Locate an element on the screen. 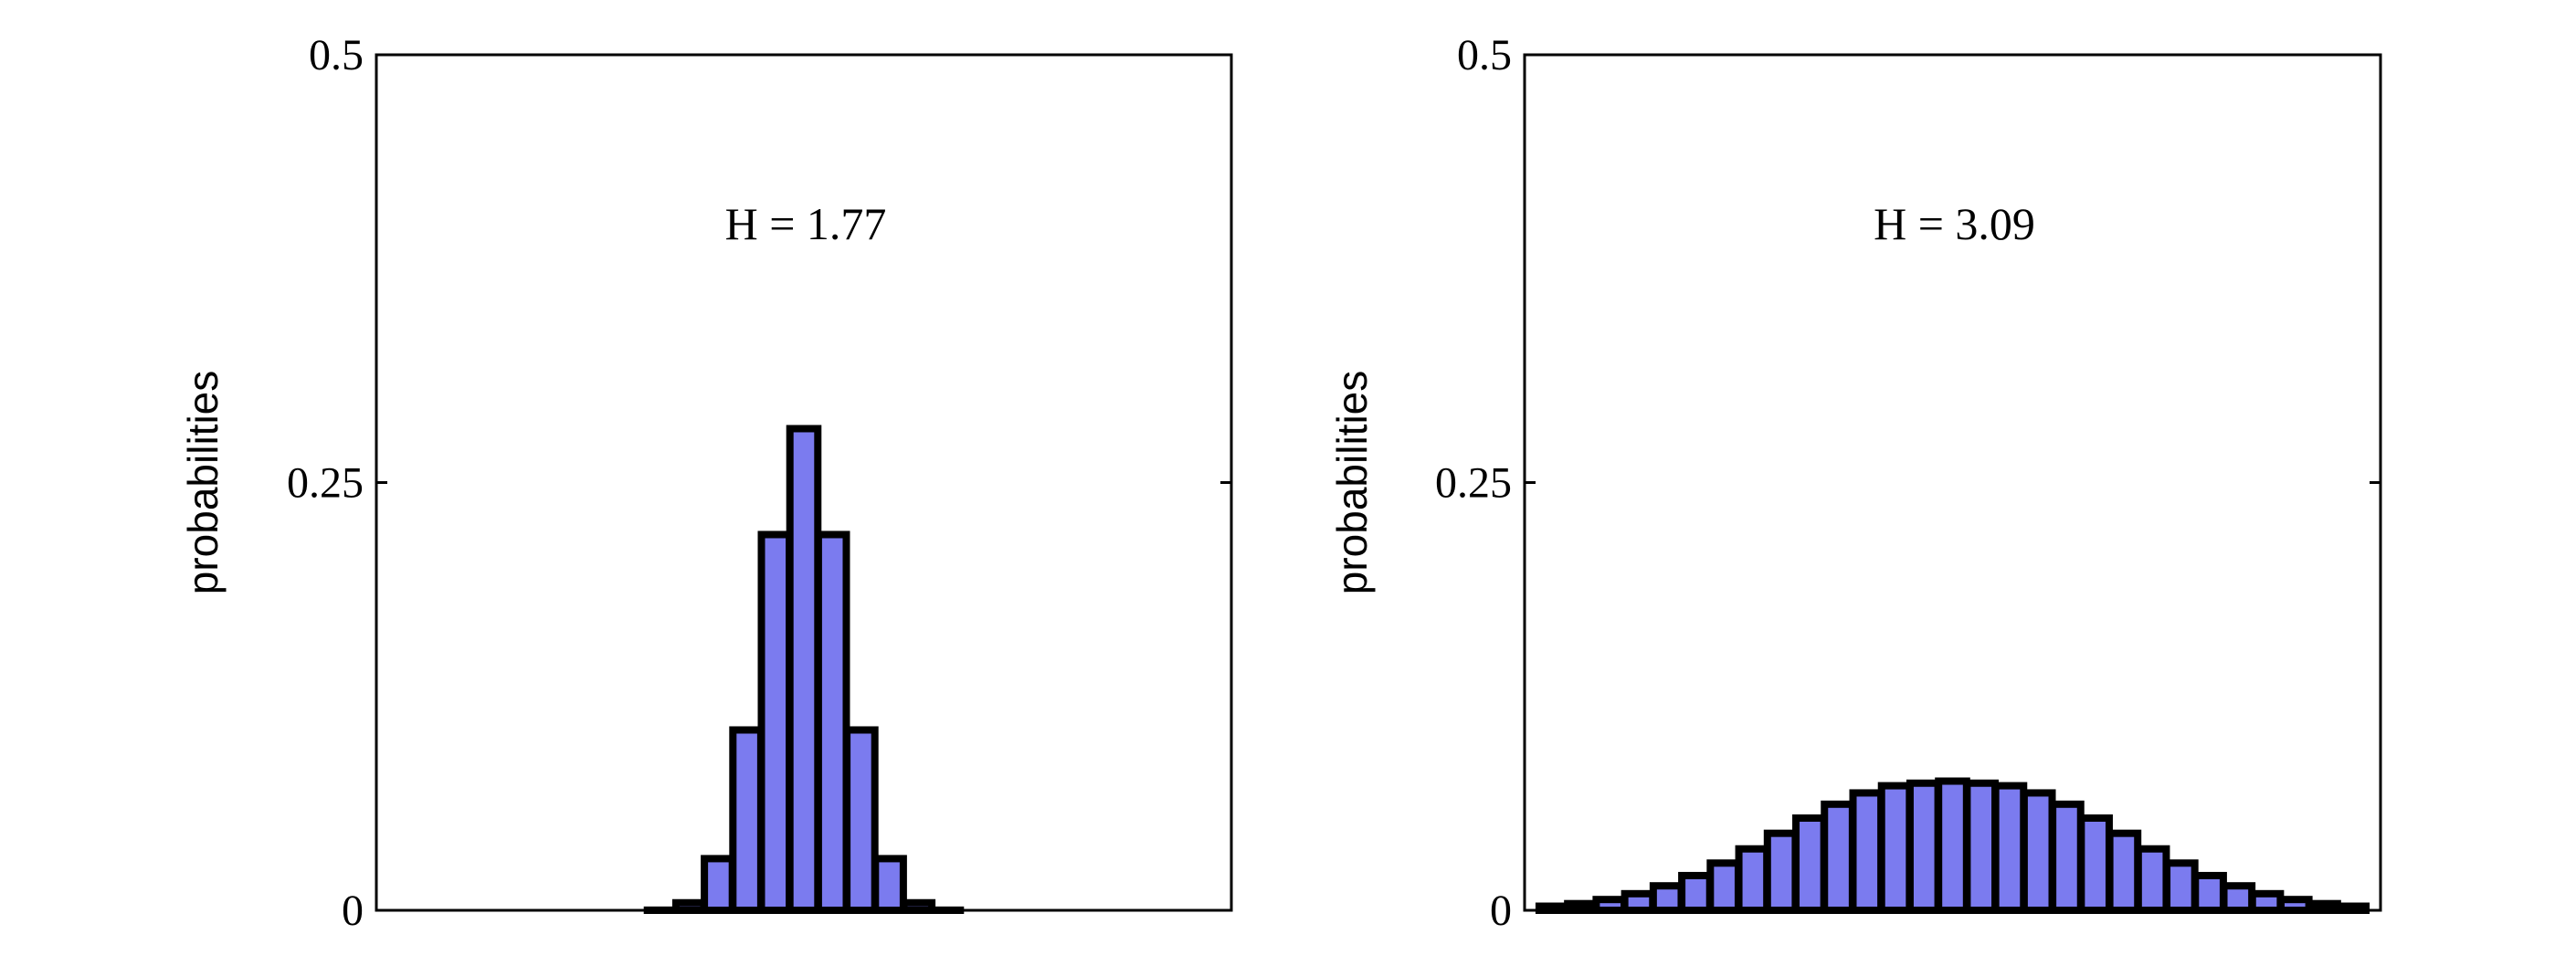 The height and width of the screenshot is (966, 2576). left-ylabel: probabilities is located at coordinates (203, 482).